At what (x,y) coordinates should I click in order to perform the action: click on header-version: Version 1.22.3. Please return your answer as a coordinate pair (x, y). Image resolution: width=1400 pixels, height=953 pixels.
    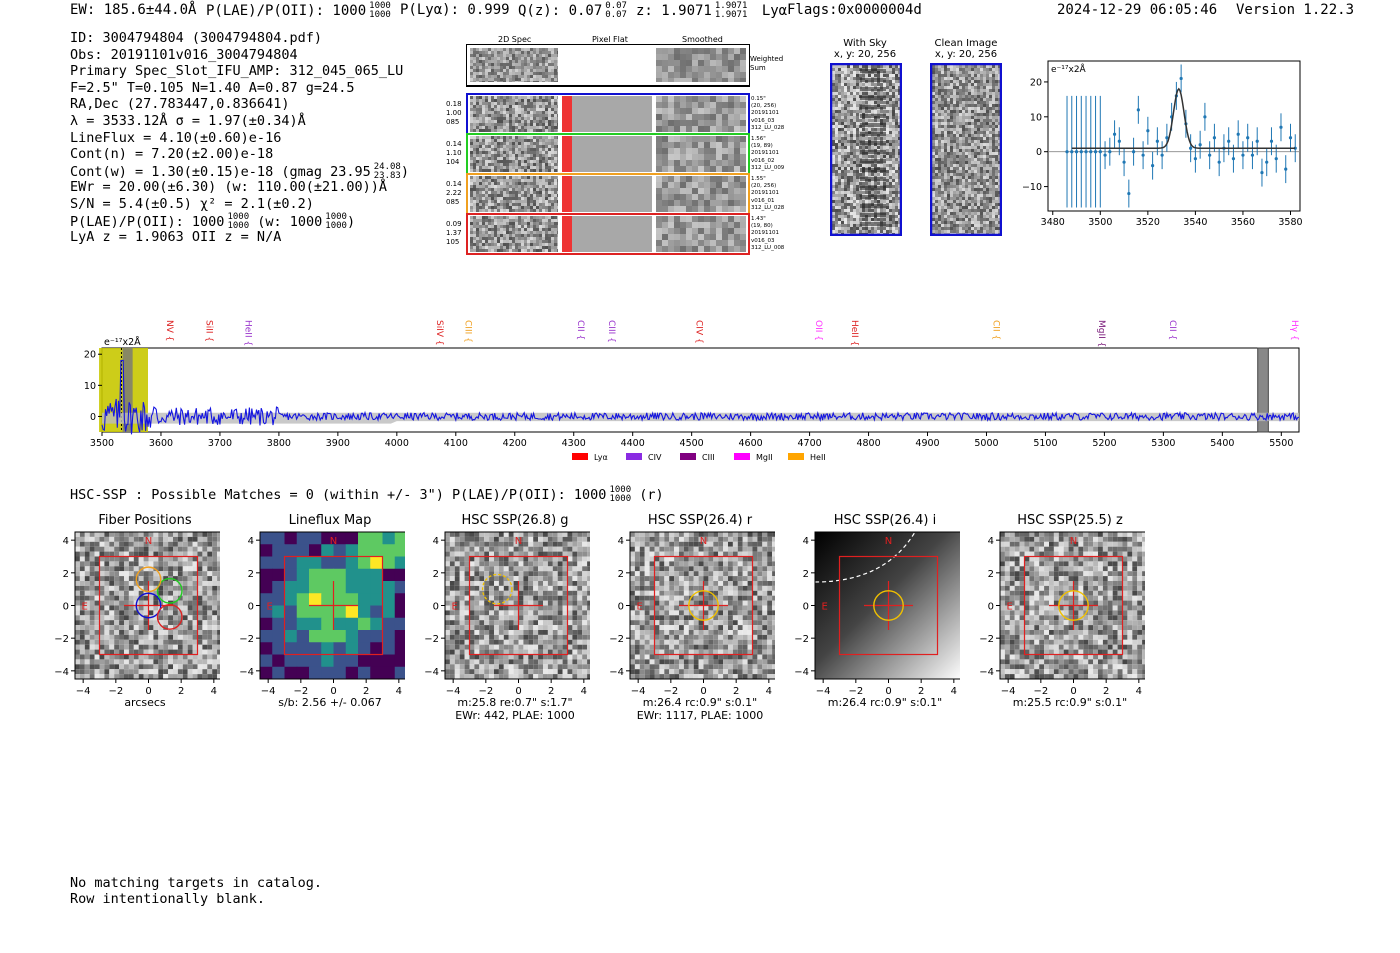
    Looking at the image, I should click on (1295, 10).